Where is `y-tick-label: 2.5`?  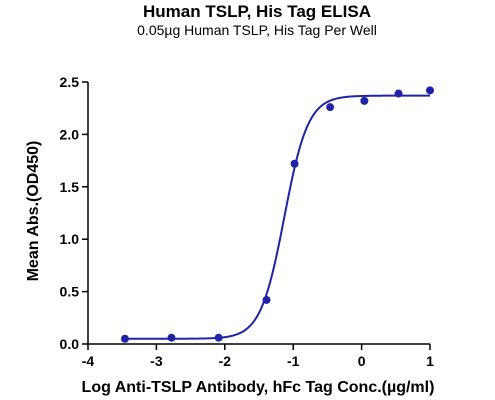 y-tick-label: 2.5 is located at coordinates (70, 82).